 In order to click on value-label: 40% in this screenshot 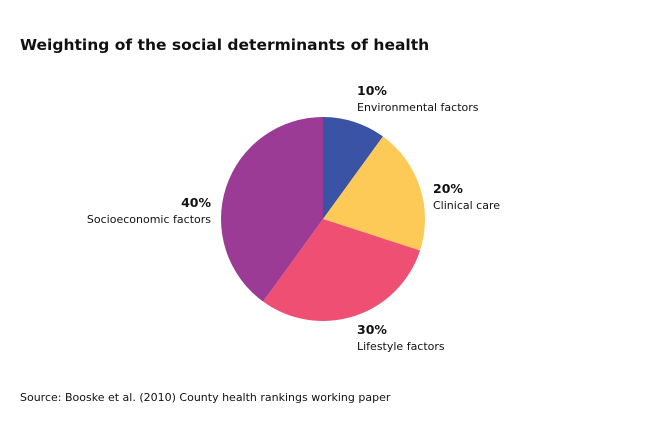, I will do `click(196, 202)`.